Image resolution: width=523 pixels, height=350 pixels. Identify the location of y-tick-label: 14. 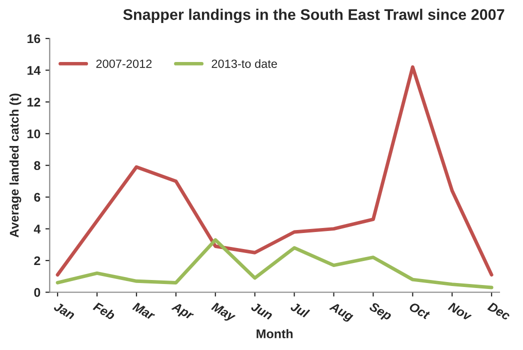
(34, 70).